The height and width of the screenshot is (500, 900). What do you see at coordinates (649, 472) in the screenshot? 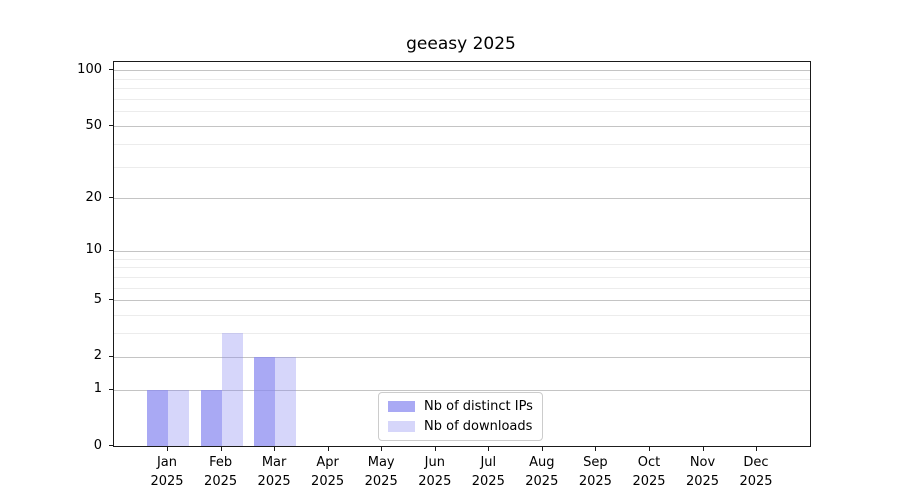
I see `x-tick-label: Oct 2025` at bounding box center [649, 472].